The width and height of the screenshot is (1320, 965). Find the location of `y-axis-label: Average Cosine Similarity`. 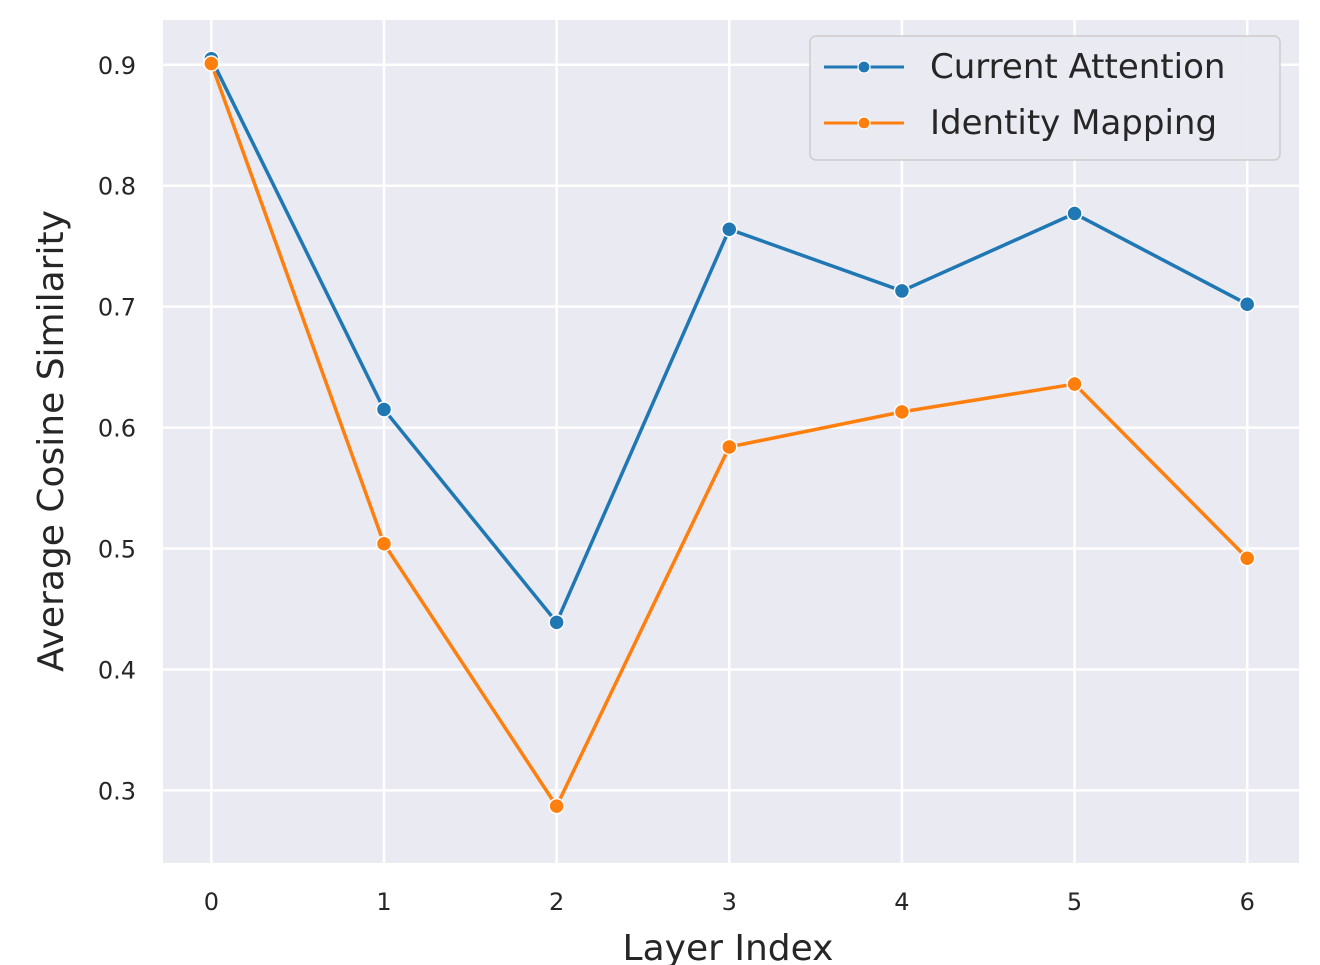

y-axis-label: Average Cosine Similarity is located at coordinates (51, 441).